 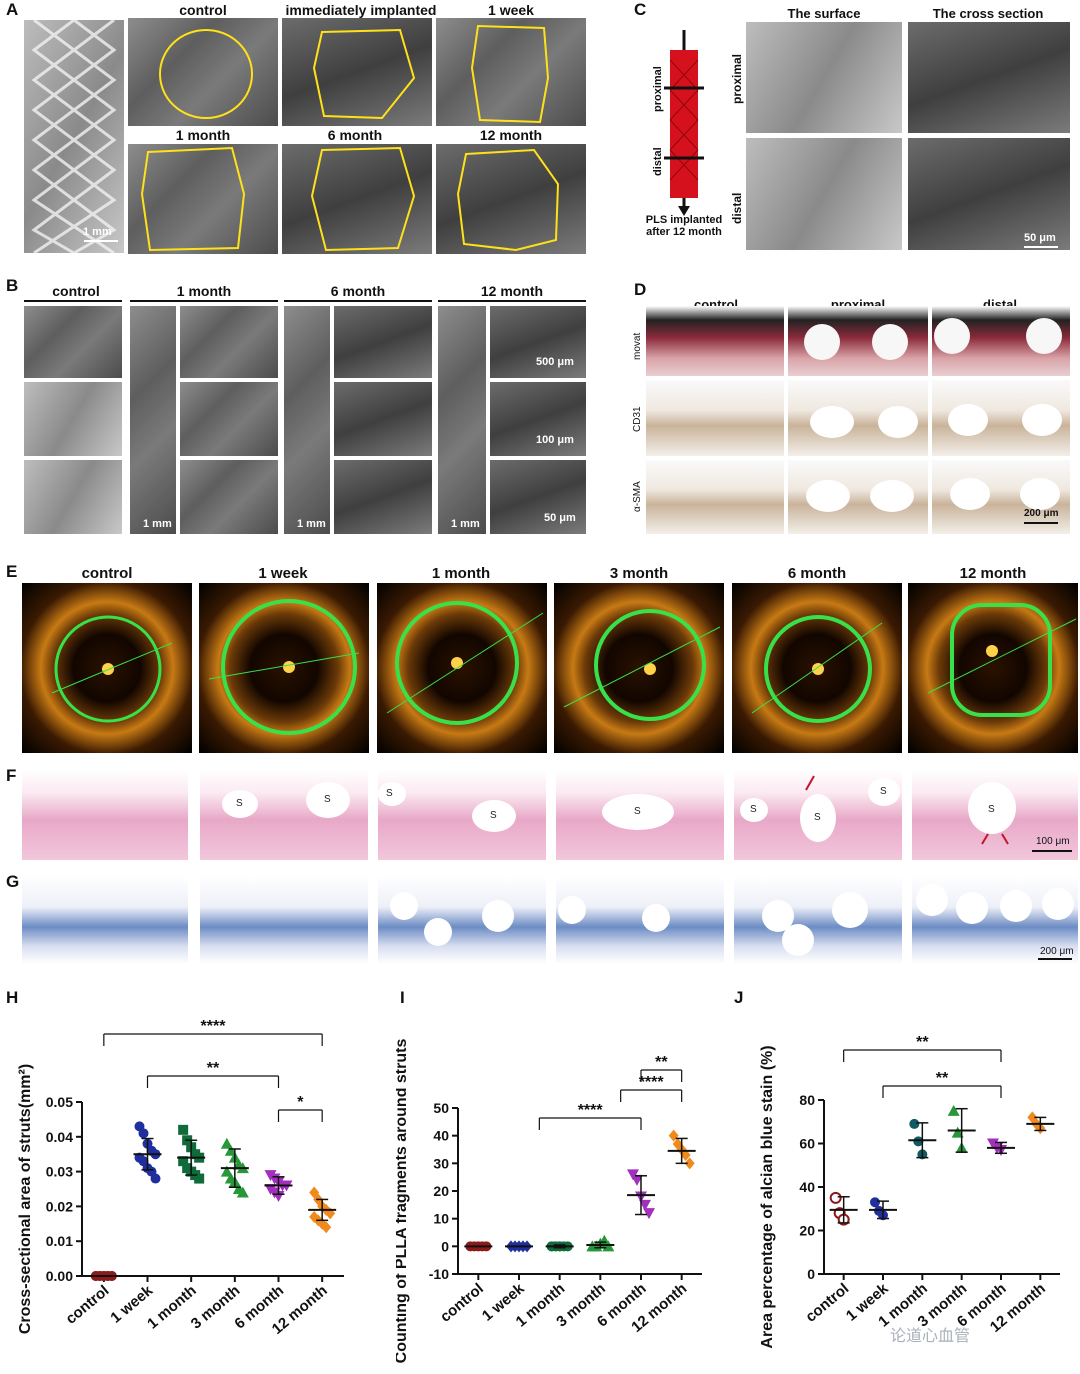 What do you see at coordinates (157, 524) in the screenshot?
I see `panel-b-scale-1mm-a: 1 mm` at bounding box center [157, 524].